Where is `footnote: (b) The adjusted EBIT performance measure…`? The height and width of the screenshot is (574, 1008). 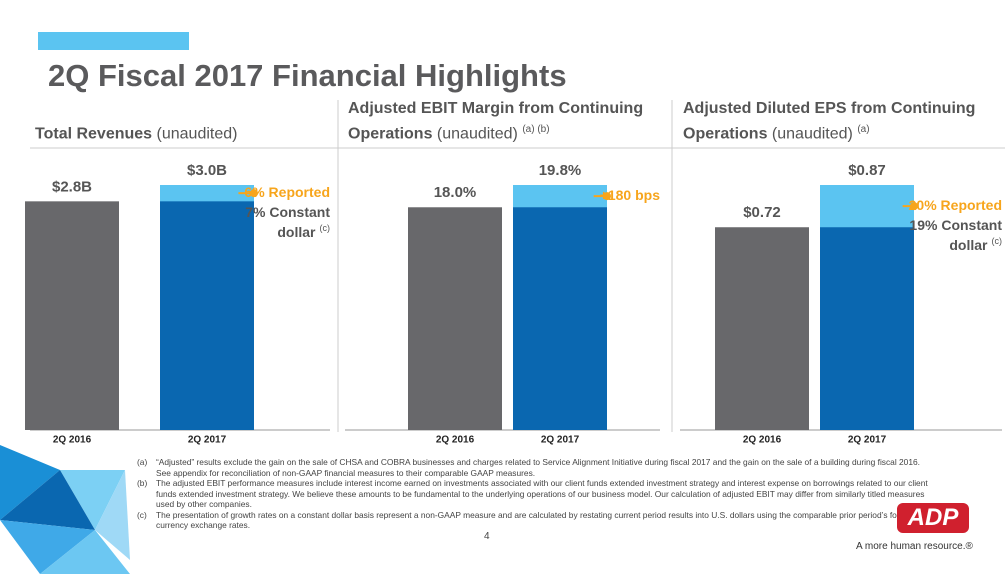 footnote: (b) The adjusted EBIT performance measure… is located at coordinates (537, 494).